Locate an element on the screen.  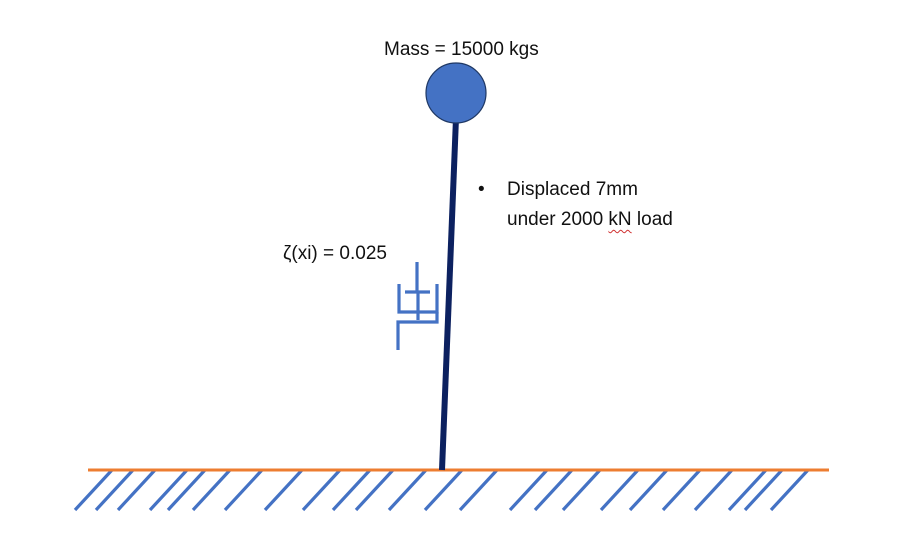
mass-ball is located at coordinates (456, 93).